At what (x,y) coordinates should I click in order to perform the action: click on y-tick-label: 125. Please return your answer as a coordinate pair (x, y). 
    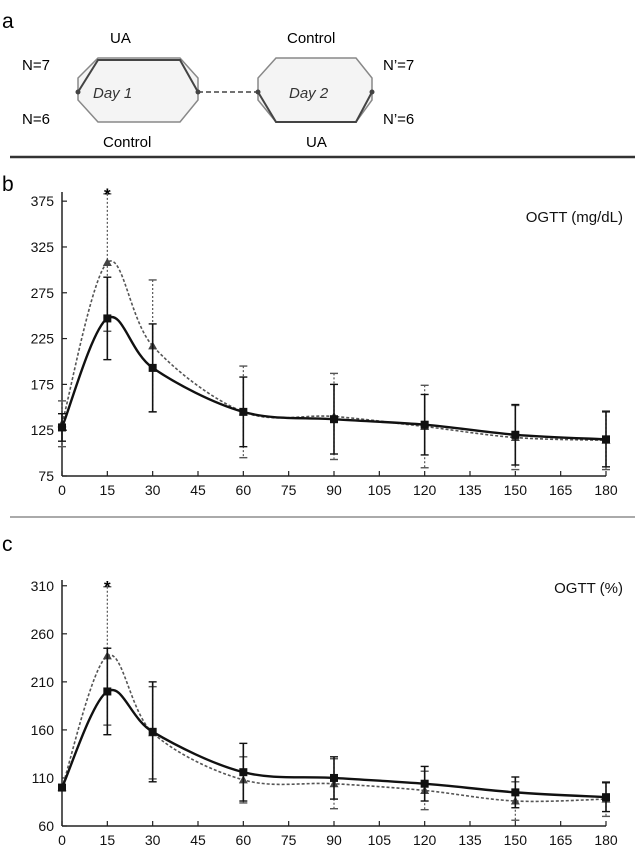
    Looking at the image, I should click on (43, 430).